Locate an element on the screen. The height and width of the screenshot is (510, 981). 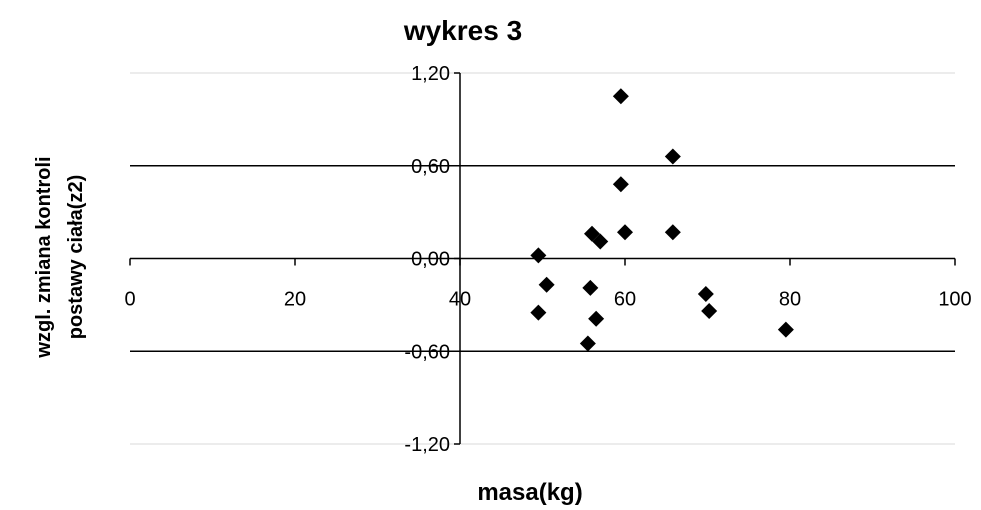
y-tick-label: -1,20 is located at coordinates (427, 445).